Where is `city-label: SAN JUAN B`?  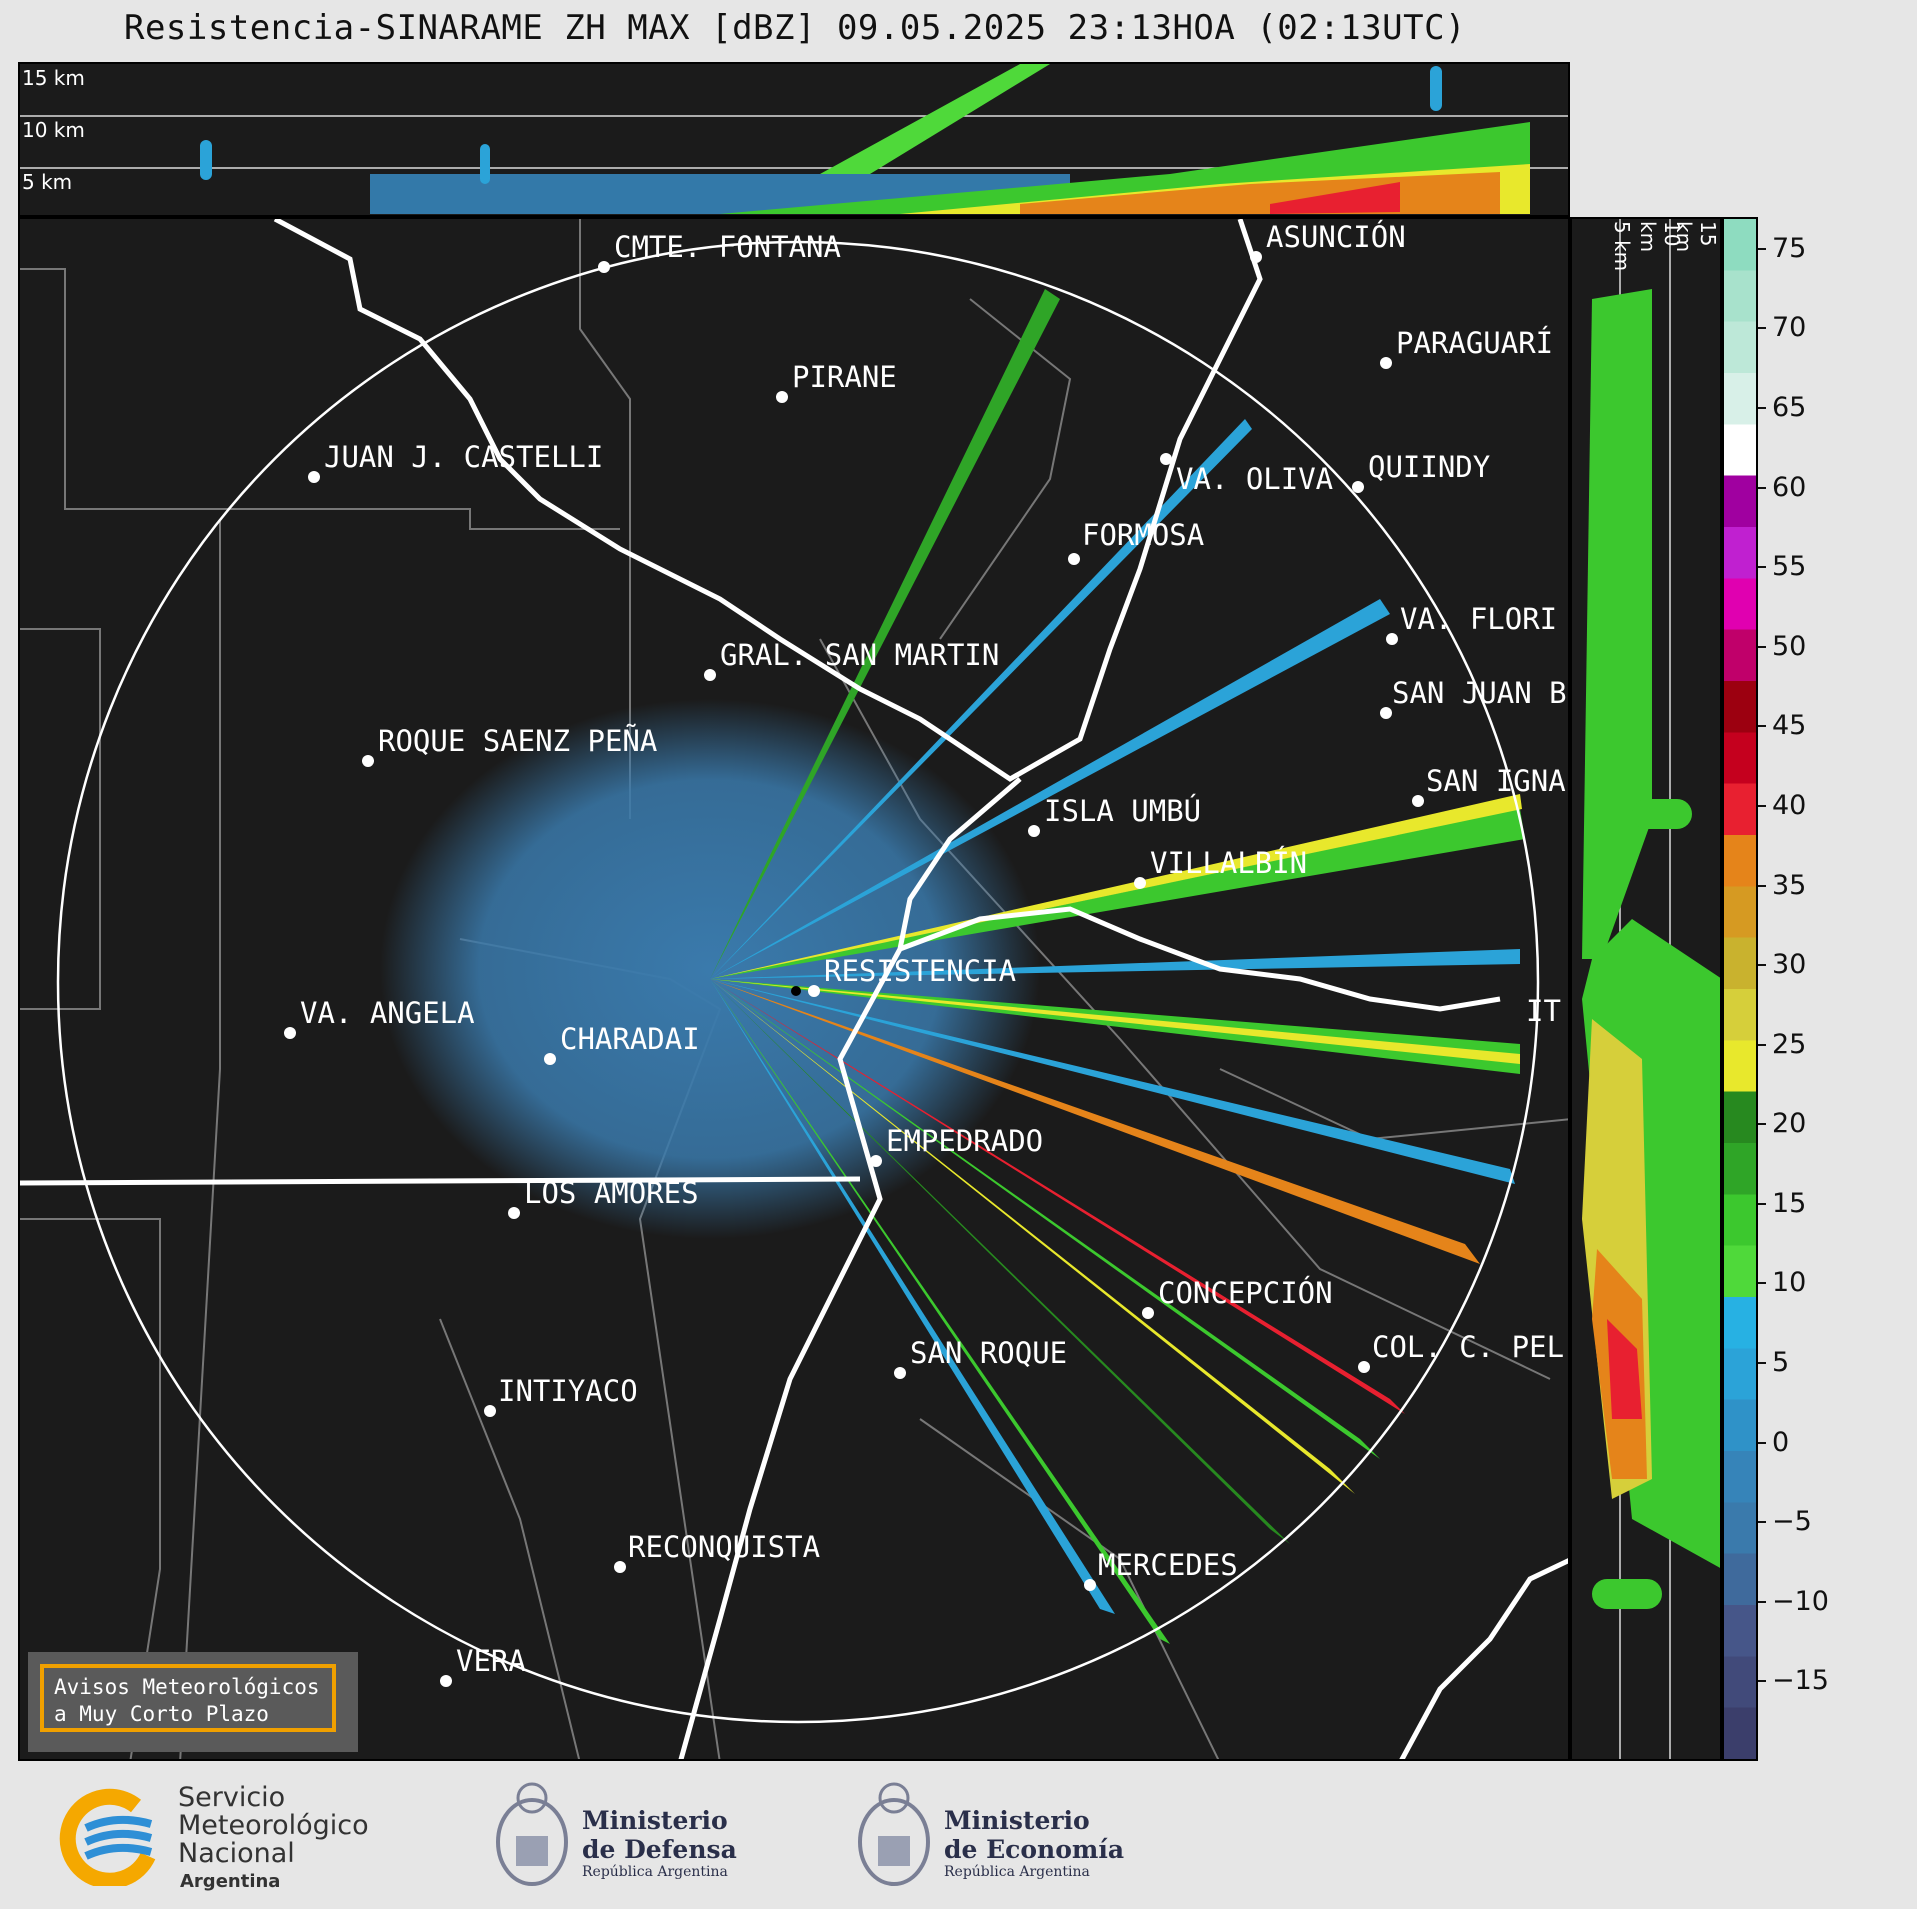 city-label: SAN JUAN B is located at coordinates (1479, 693).